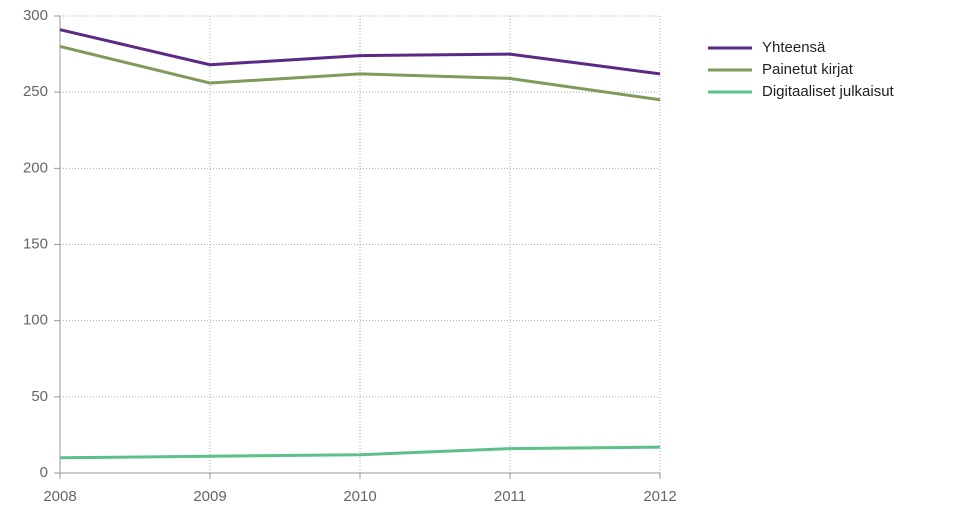  Describe the element at coordinates (35, 167) in the screenshot. I see `y-tick-label: 200` at that location.